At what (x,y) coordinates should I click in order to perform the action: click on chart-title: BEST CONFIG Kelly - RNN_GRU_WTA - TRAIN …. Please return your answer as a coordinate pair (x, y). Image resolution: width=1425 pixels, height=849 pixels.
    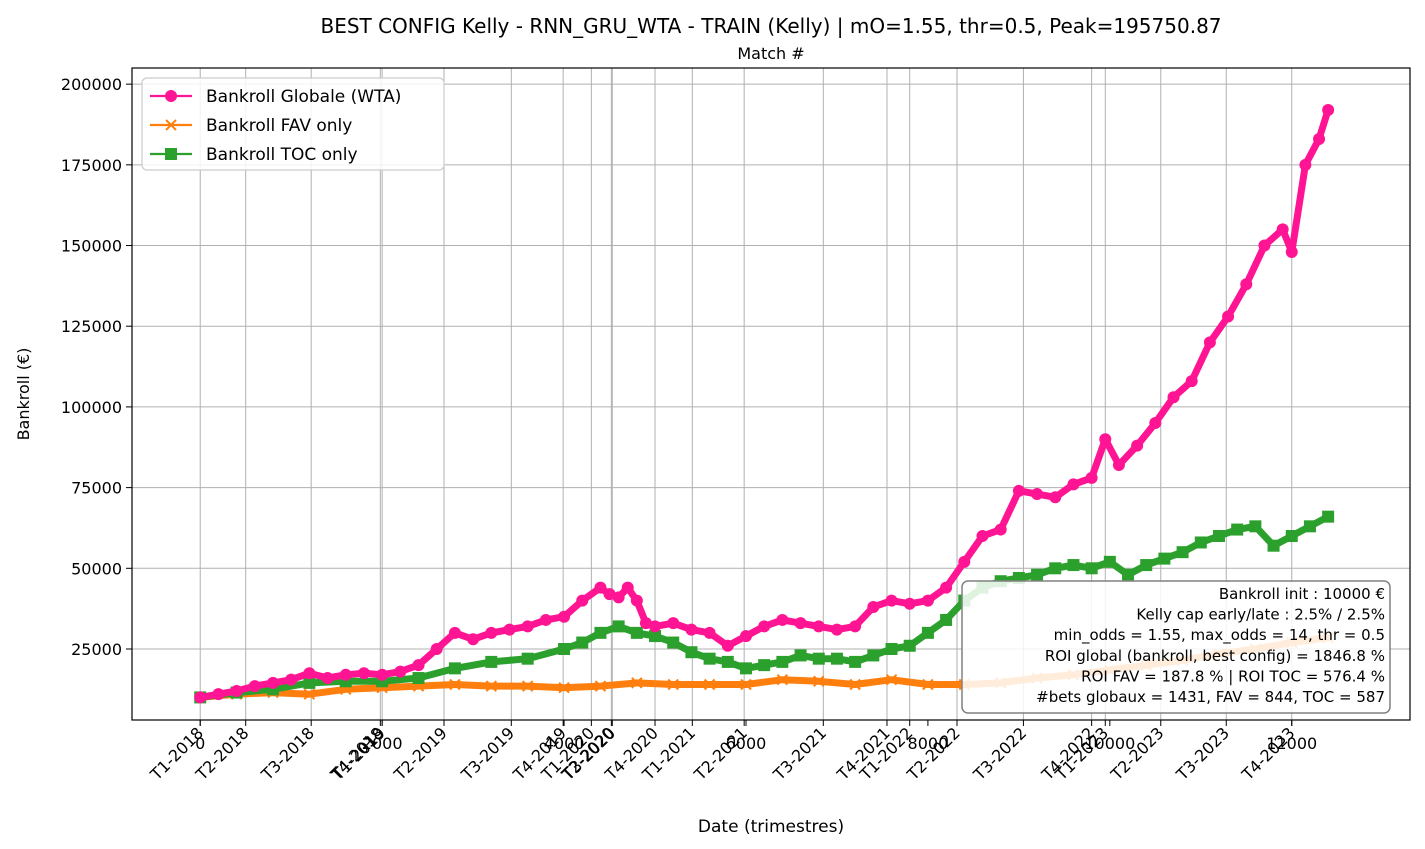
    Looking at the image, I should click on (770, 26).